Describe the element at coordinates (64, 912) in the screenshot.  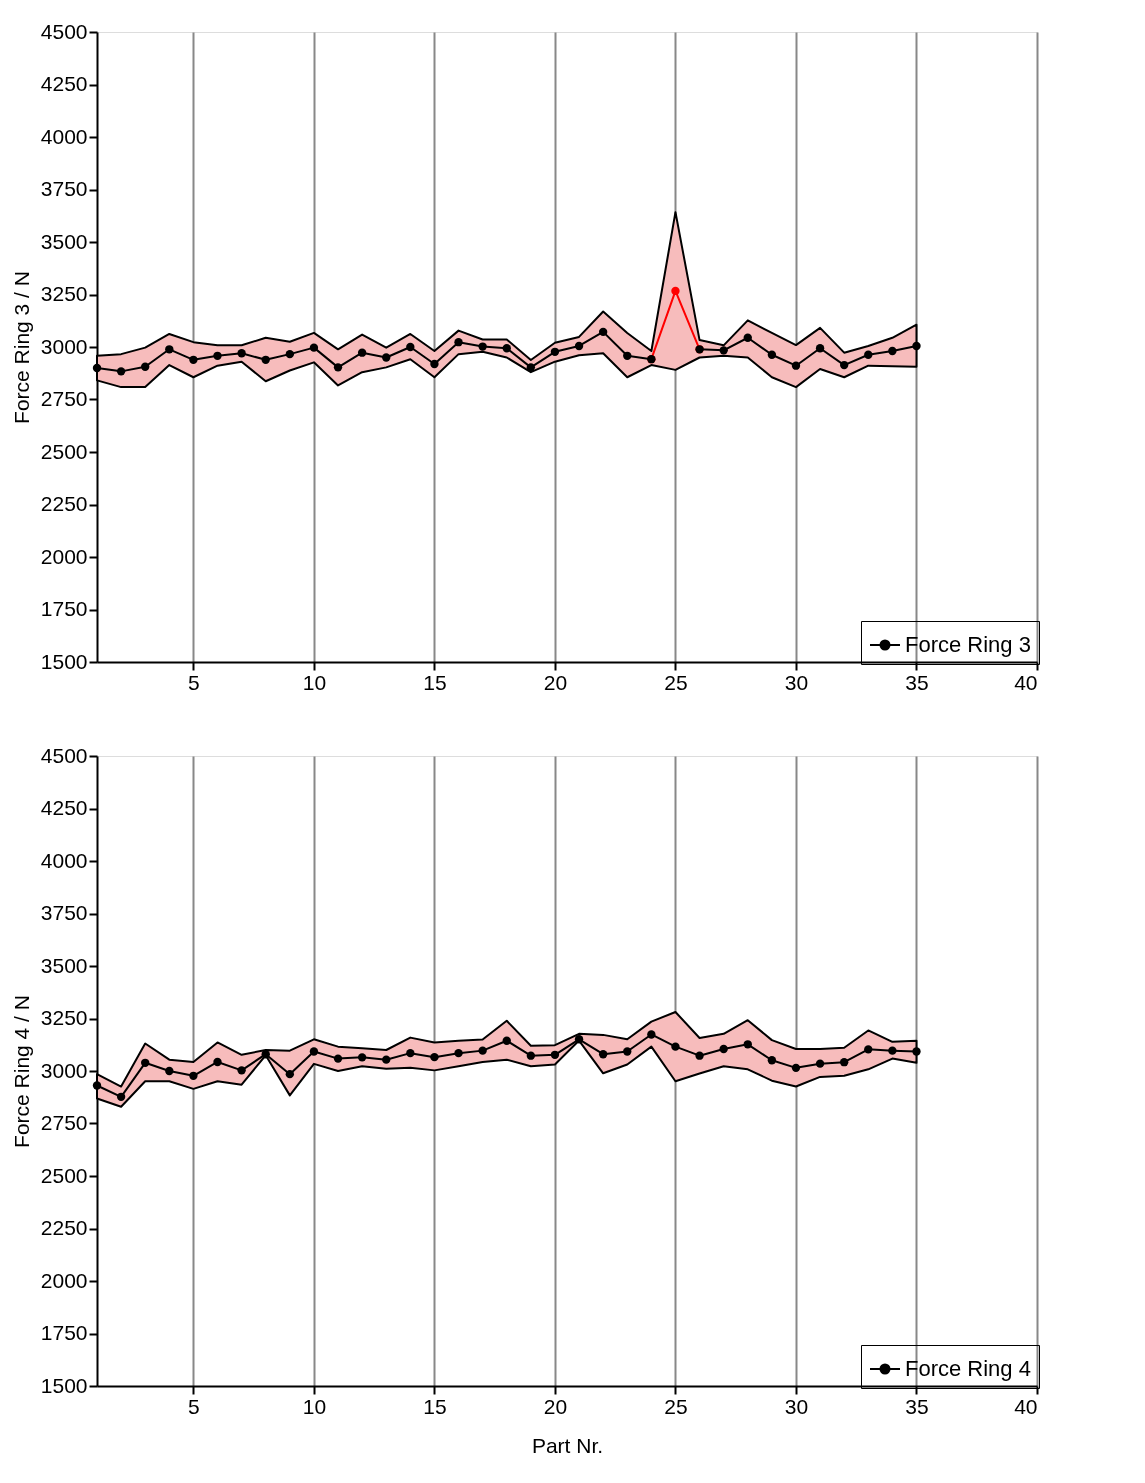
I see `y-tick-label: 3750` at that location.